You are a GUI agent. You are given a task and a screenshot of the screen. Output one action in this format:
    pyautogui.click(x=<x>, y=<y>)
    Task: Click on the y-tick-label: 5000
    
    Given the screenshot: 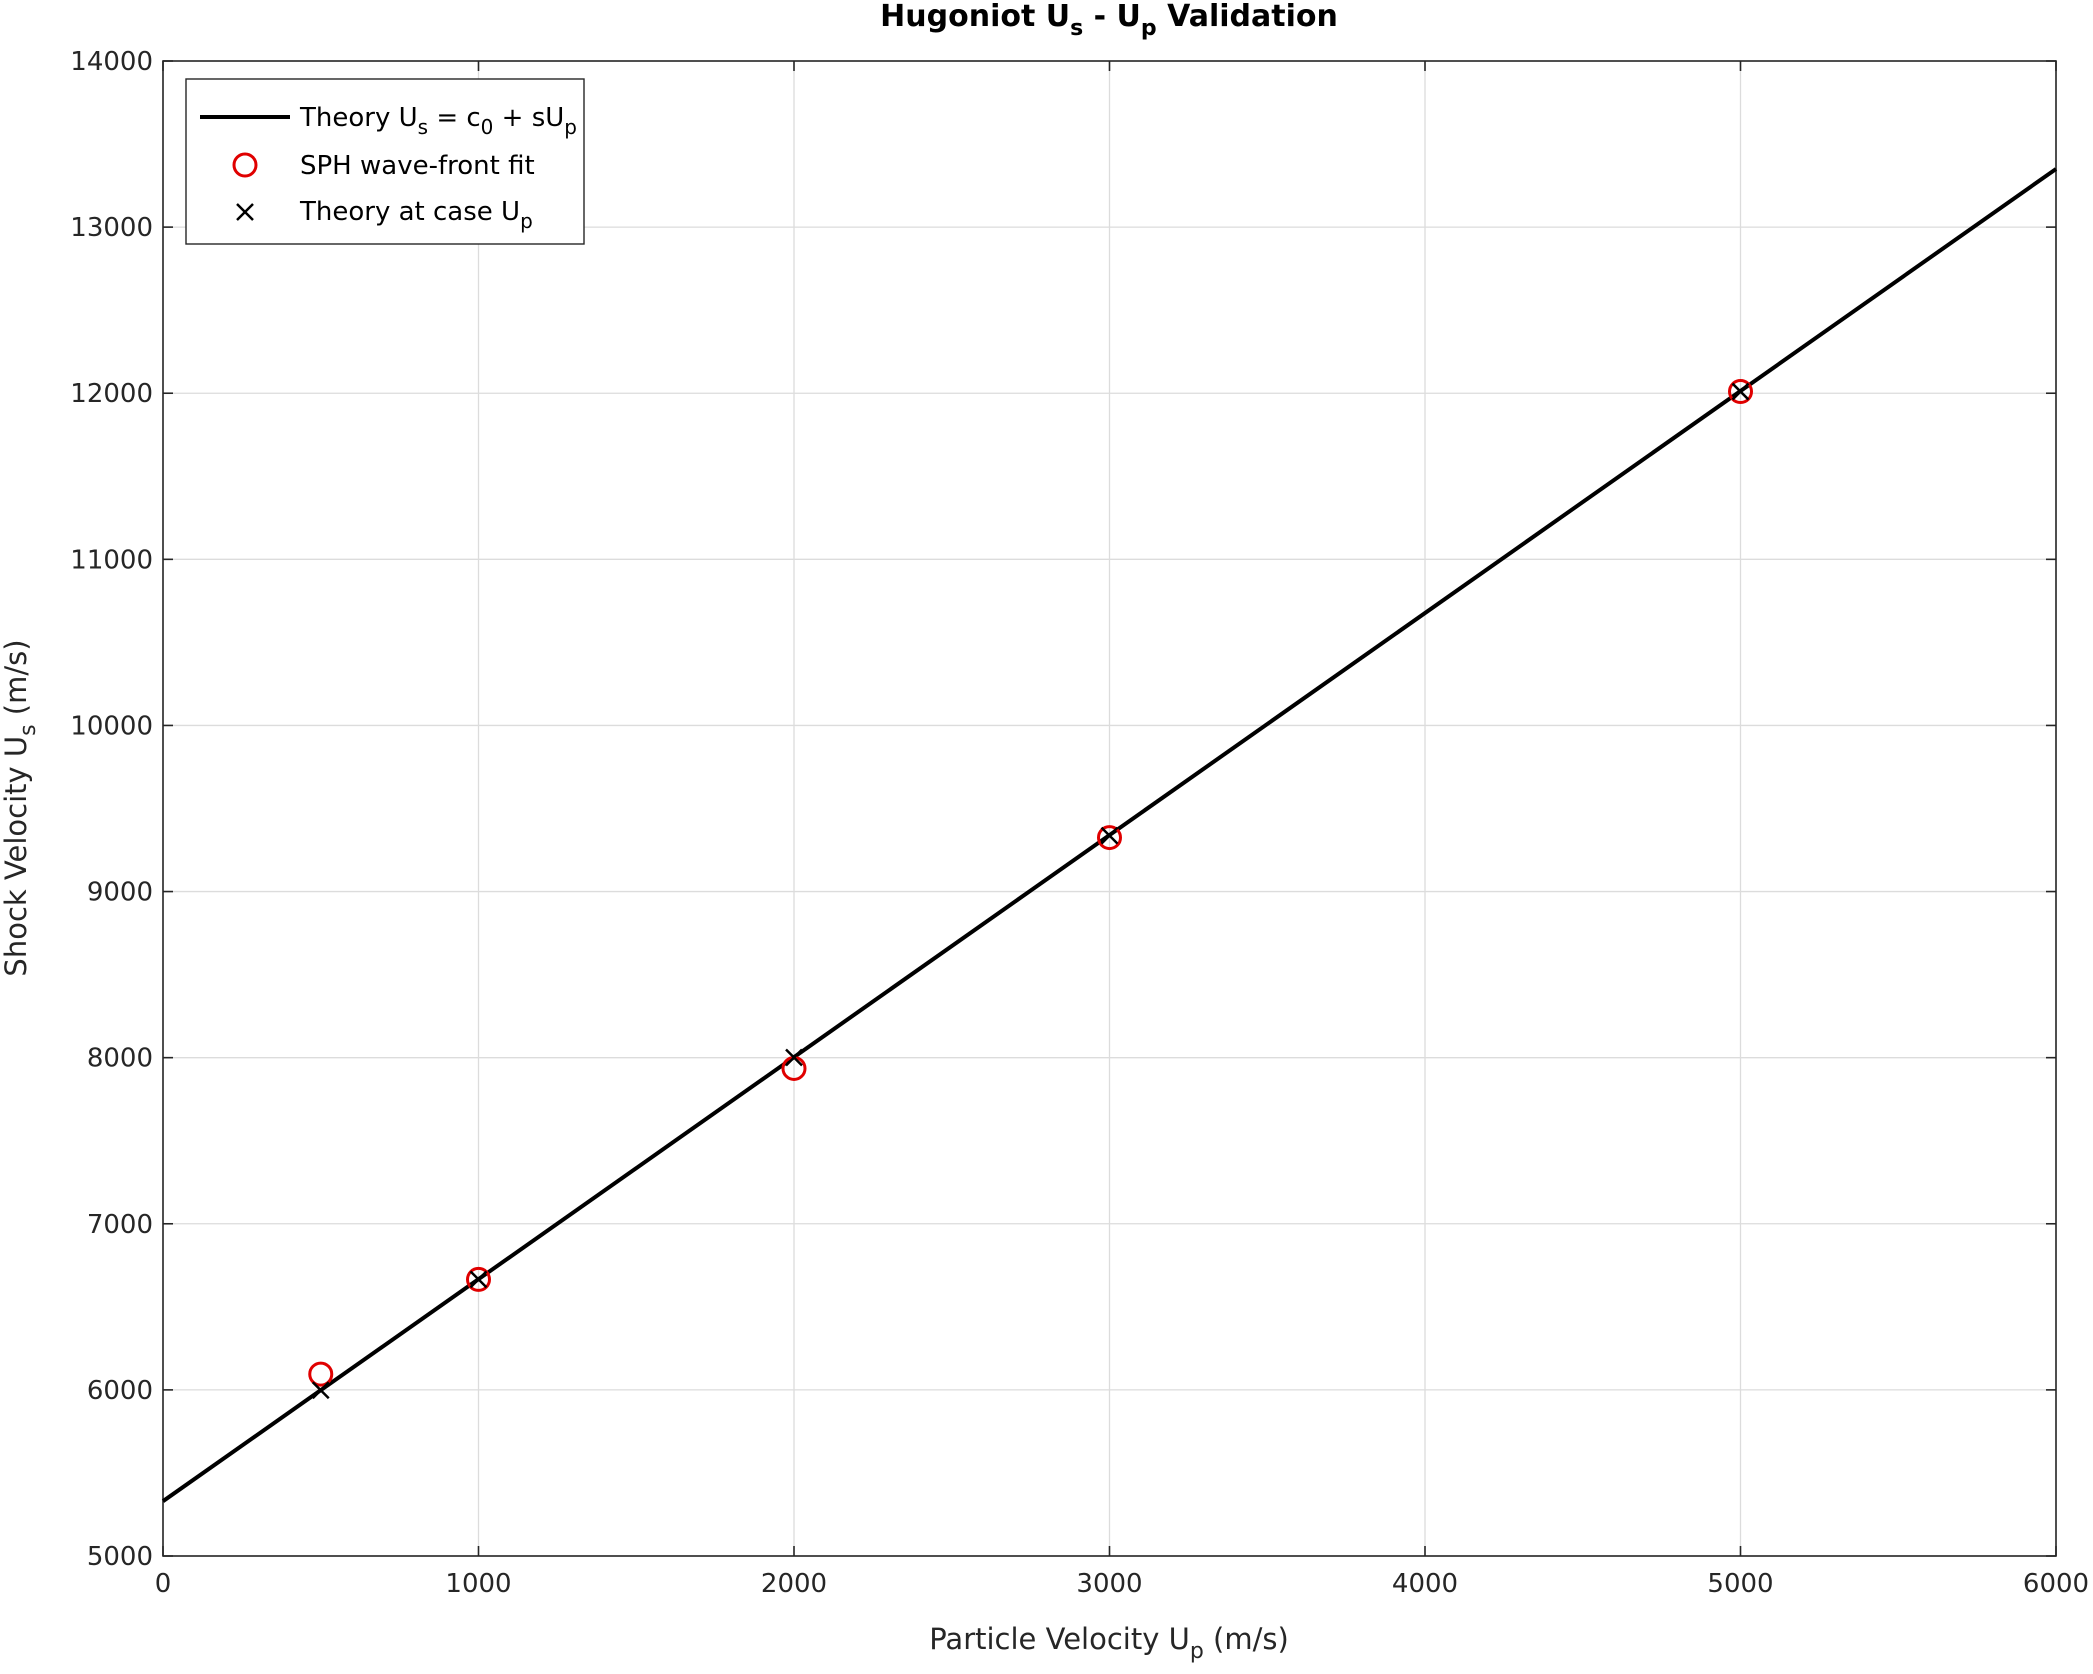 What is the action you would take?
    pyautogui.click(x=120, y=1557)
    